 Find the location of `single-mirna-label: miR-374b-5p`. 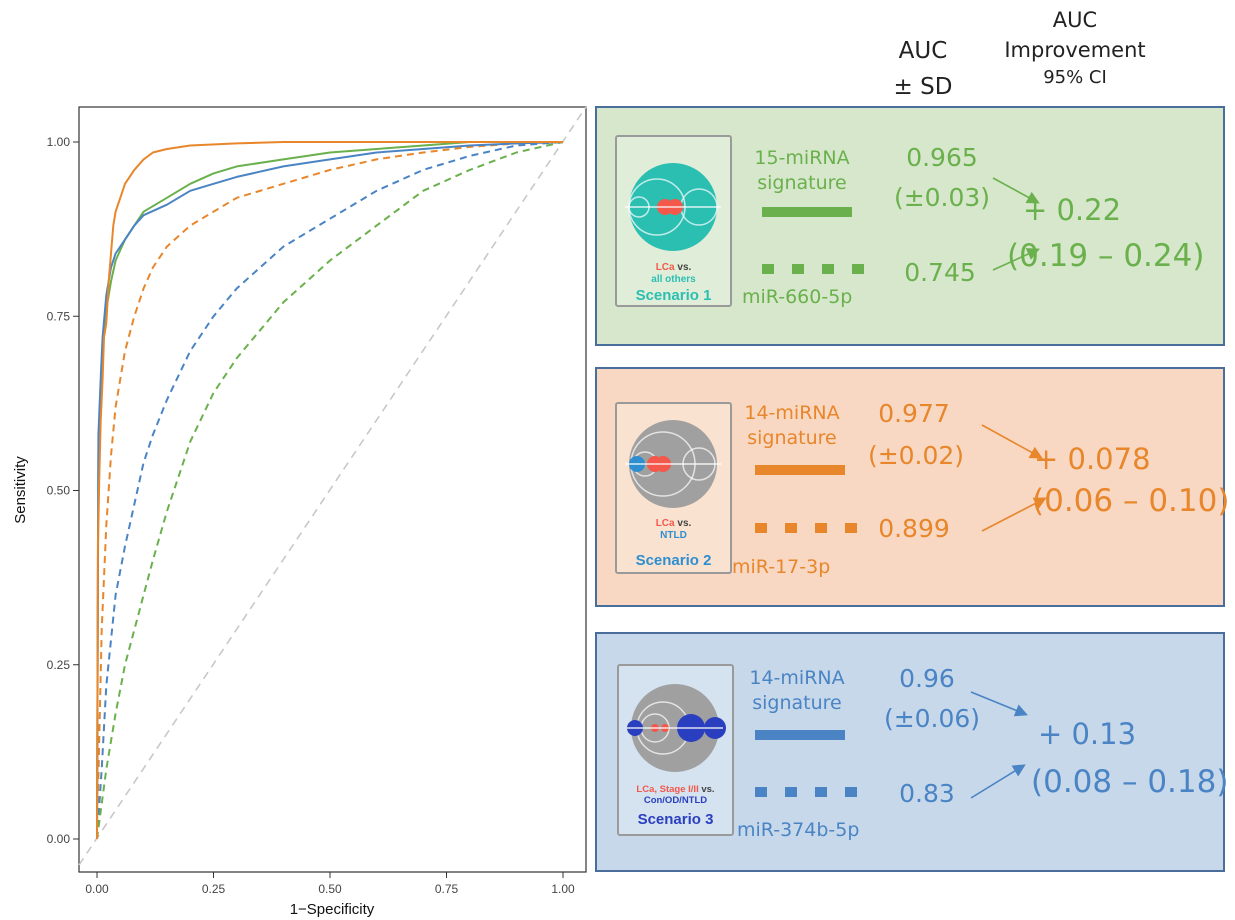

single-mirna-label: miR-374b-5p is located at coordinates (798, 830).